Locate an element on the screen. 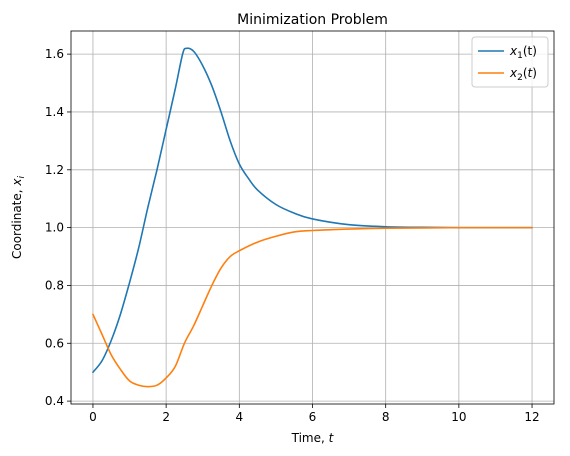 The height and width of the screenshot is (456, 570). x-axis-label: Time, t is located at coordinates (313, 438).